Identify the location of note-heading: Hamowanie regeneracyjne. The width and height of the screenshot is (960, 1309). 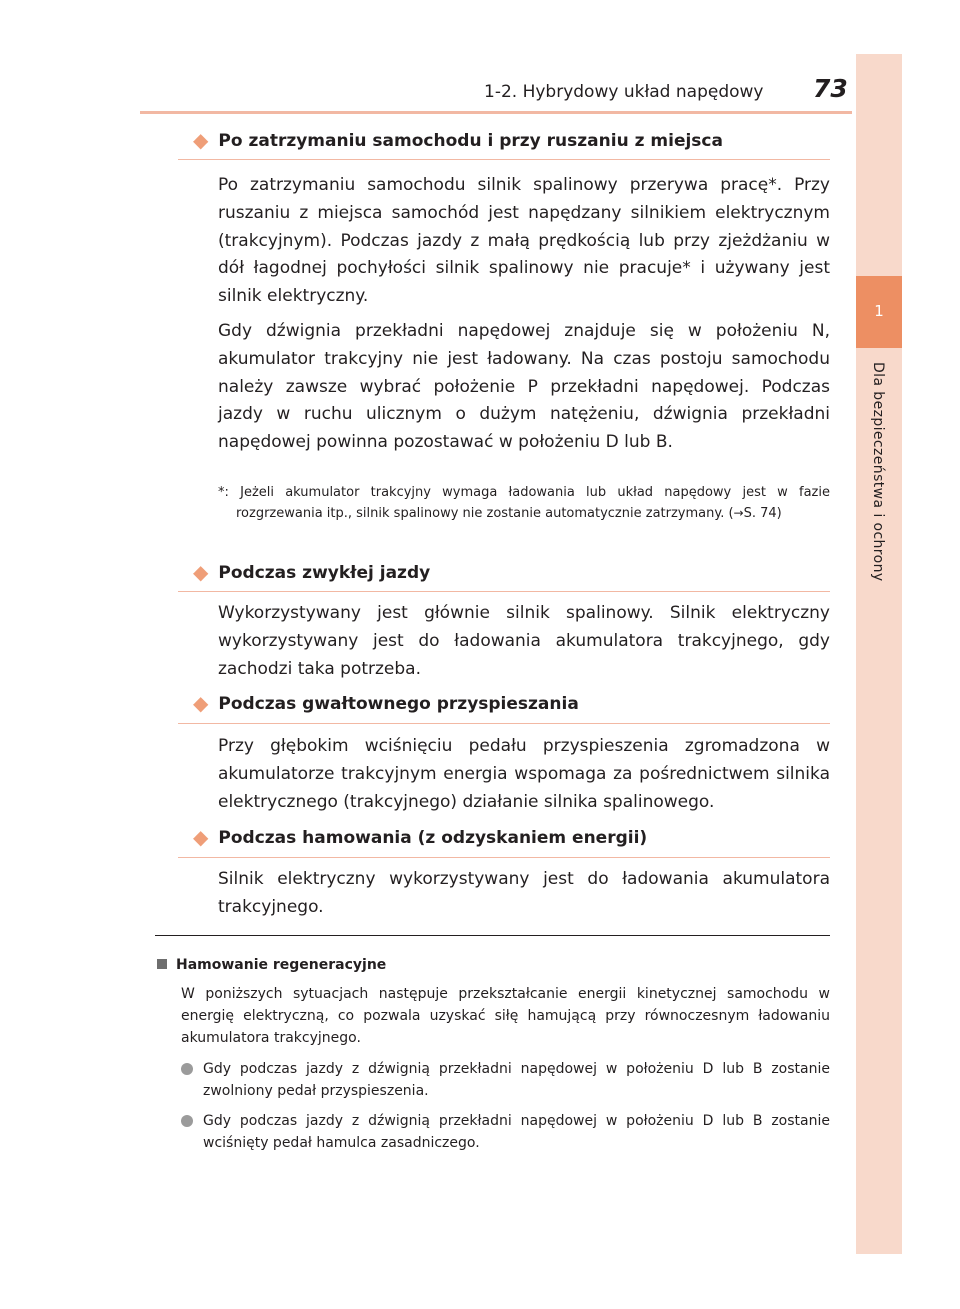
(271, 965).